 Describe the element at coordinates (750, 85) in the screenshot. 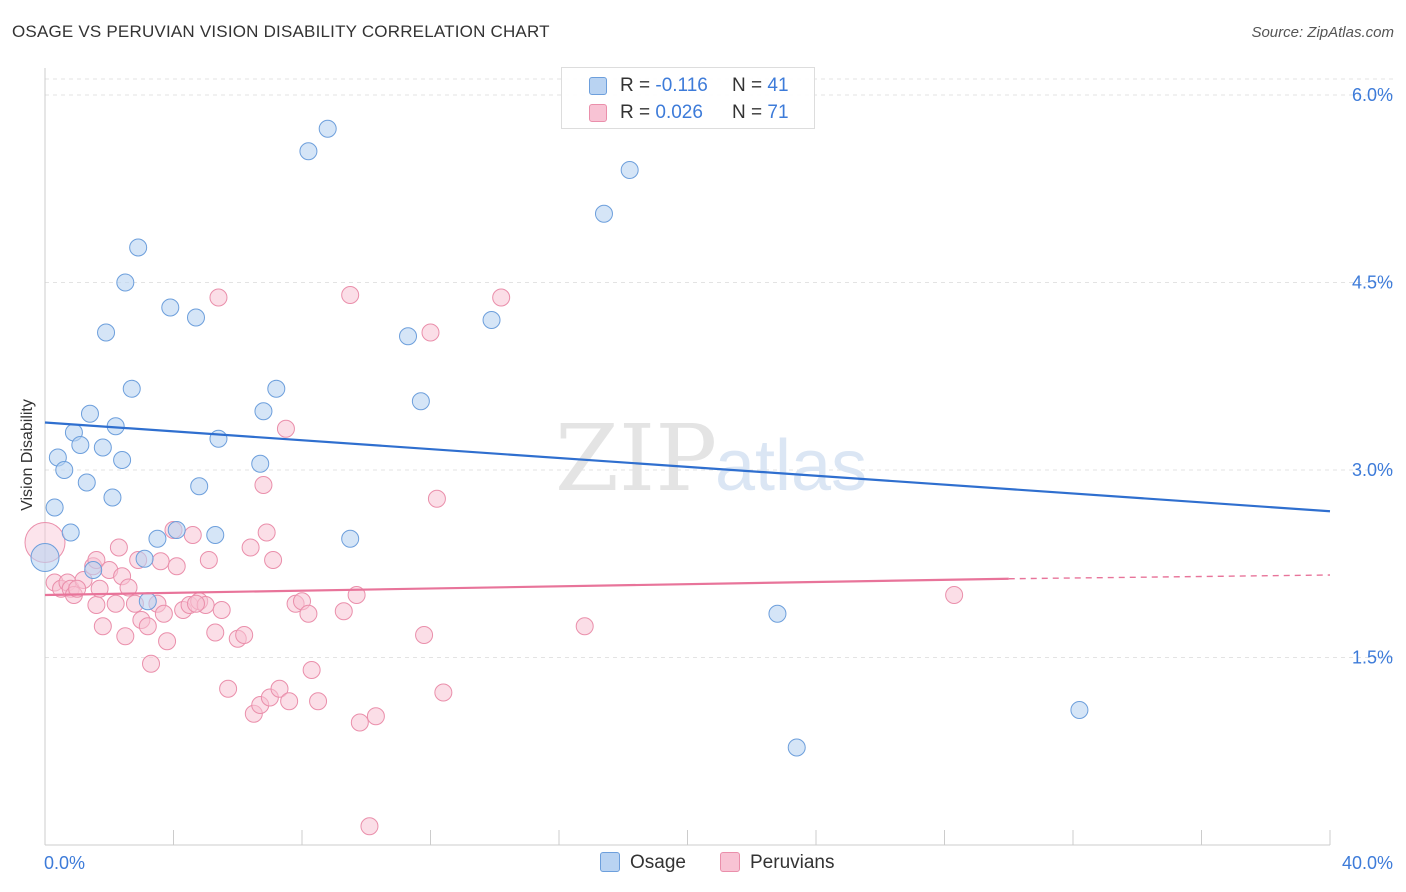

I see `osage-n-label: N =` at that location.